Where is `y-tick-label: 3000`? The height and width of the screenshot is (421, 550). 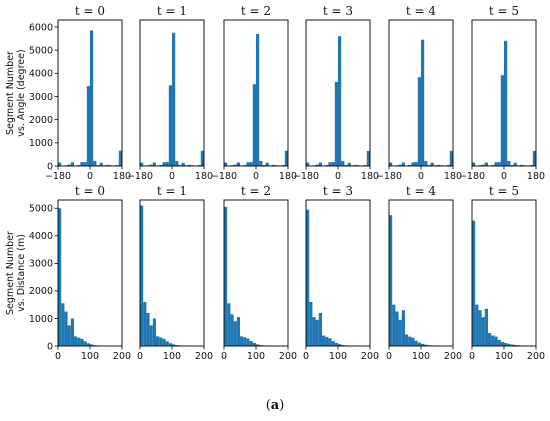
y-tick-label: 3000 is located at coordinates (41, 97).